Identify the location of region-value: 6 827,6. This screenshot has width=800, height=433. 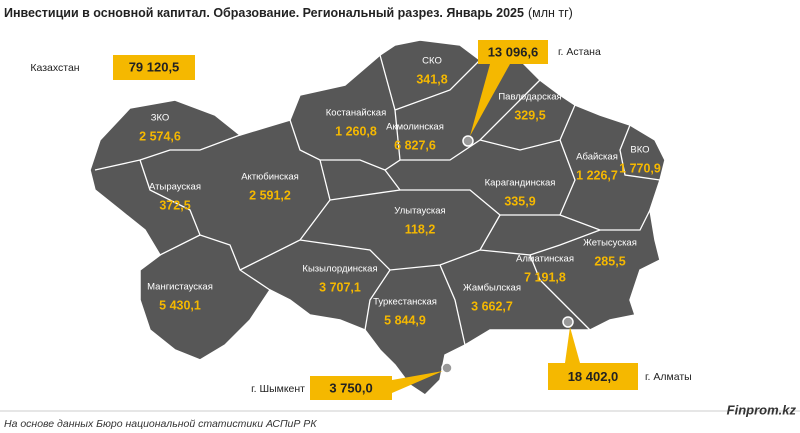
(415, 145).